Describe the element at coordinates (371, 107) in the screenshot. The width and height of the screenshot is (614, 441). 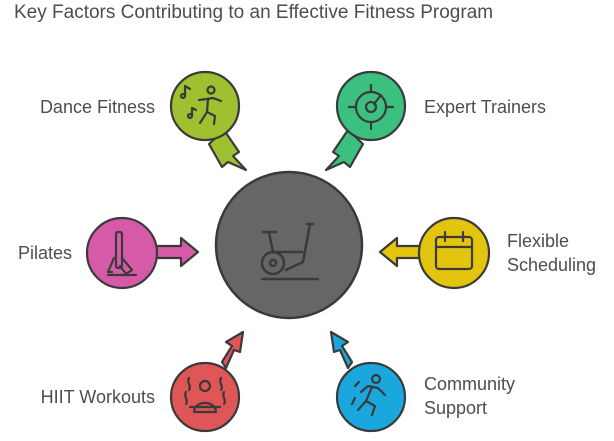
I see `gauge-target-icon` at that location.